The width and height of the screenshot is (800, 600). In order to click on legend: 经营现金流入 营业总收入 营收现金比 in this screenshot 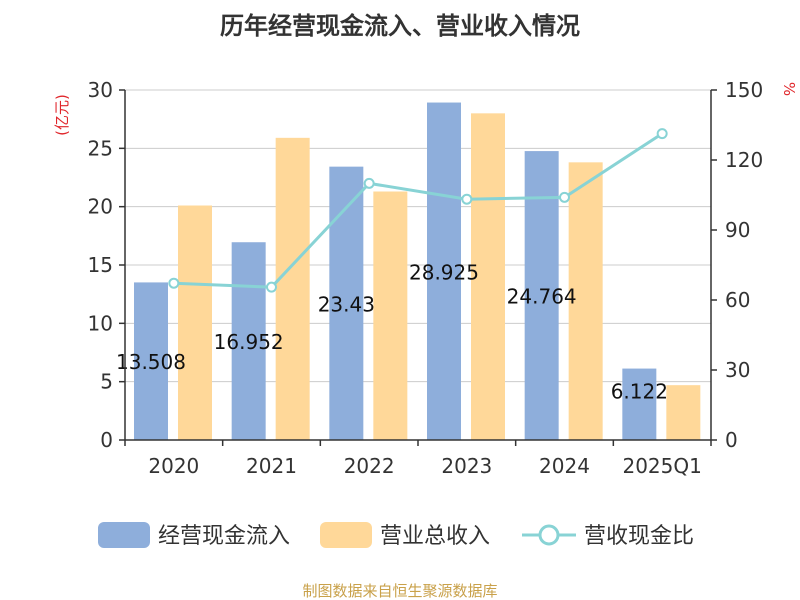, I will do `click(396, 535)`.